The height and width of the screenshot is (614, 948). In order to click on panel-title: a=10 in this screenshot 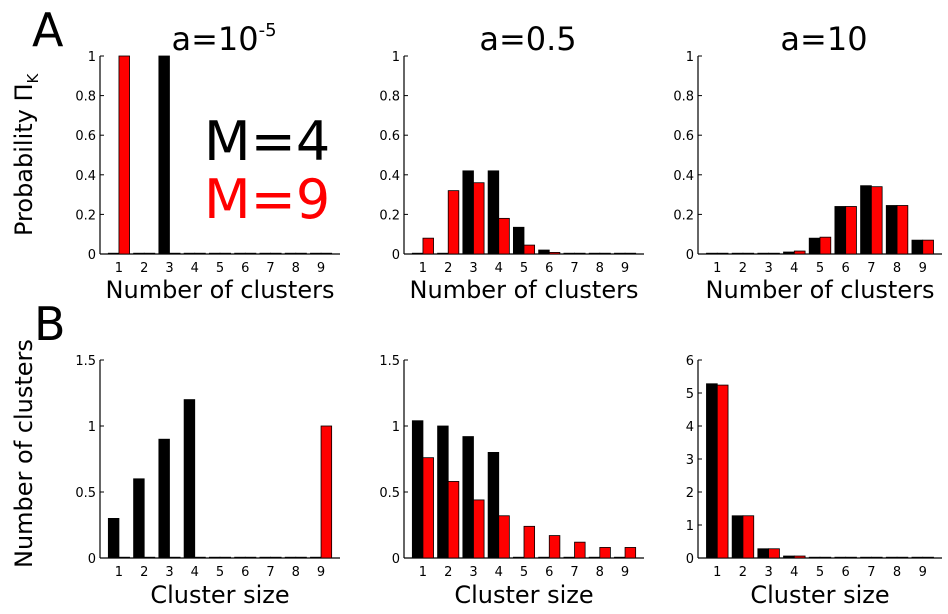, I will do `click(823, 39)`.